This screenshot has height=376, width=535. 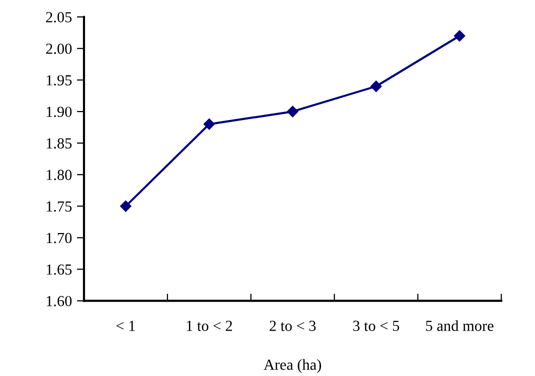 What do you see at coordinates (59, 175) in the screenshot?
I see `y-tick-label: 1.80` at bounding box center [59, 175].